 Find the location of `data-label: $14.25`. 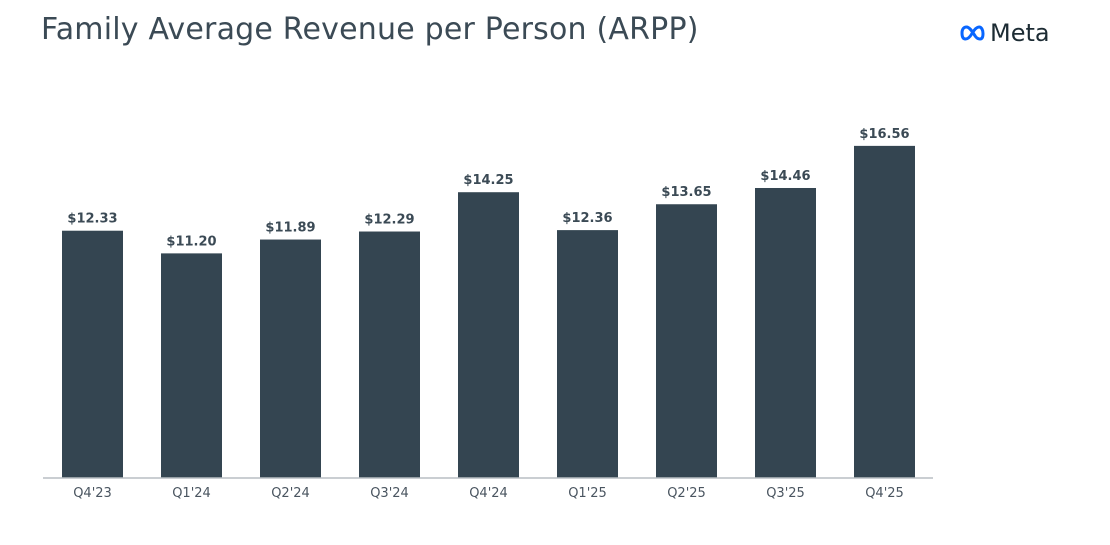

data-label: $14.25 is located at coordinates (488, 180).